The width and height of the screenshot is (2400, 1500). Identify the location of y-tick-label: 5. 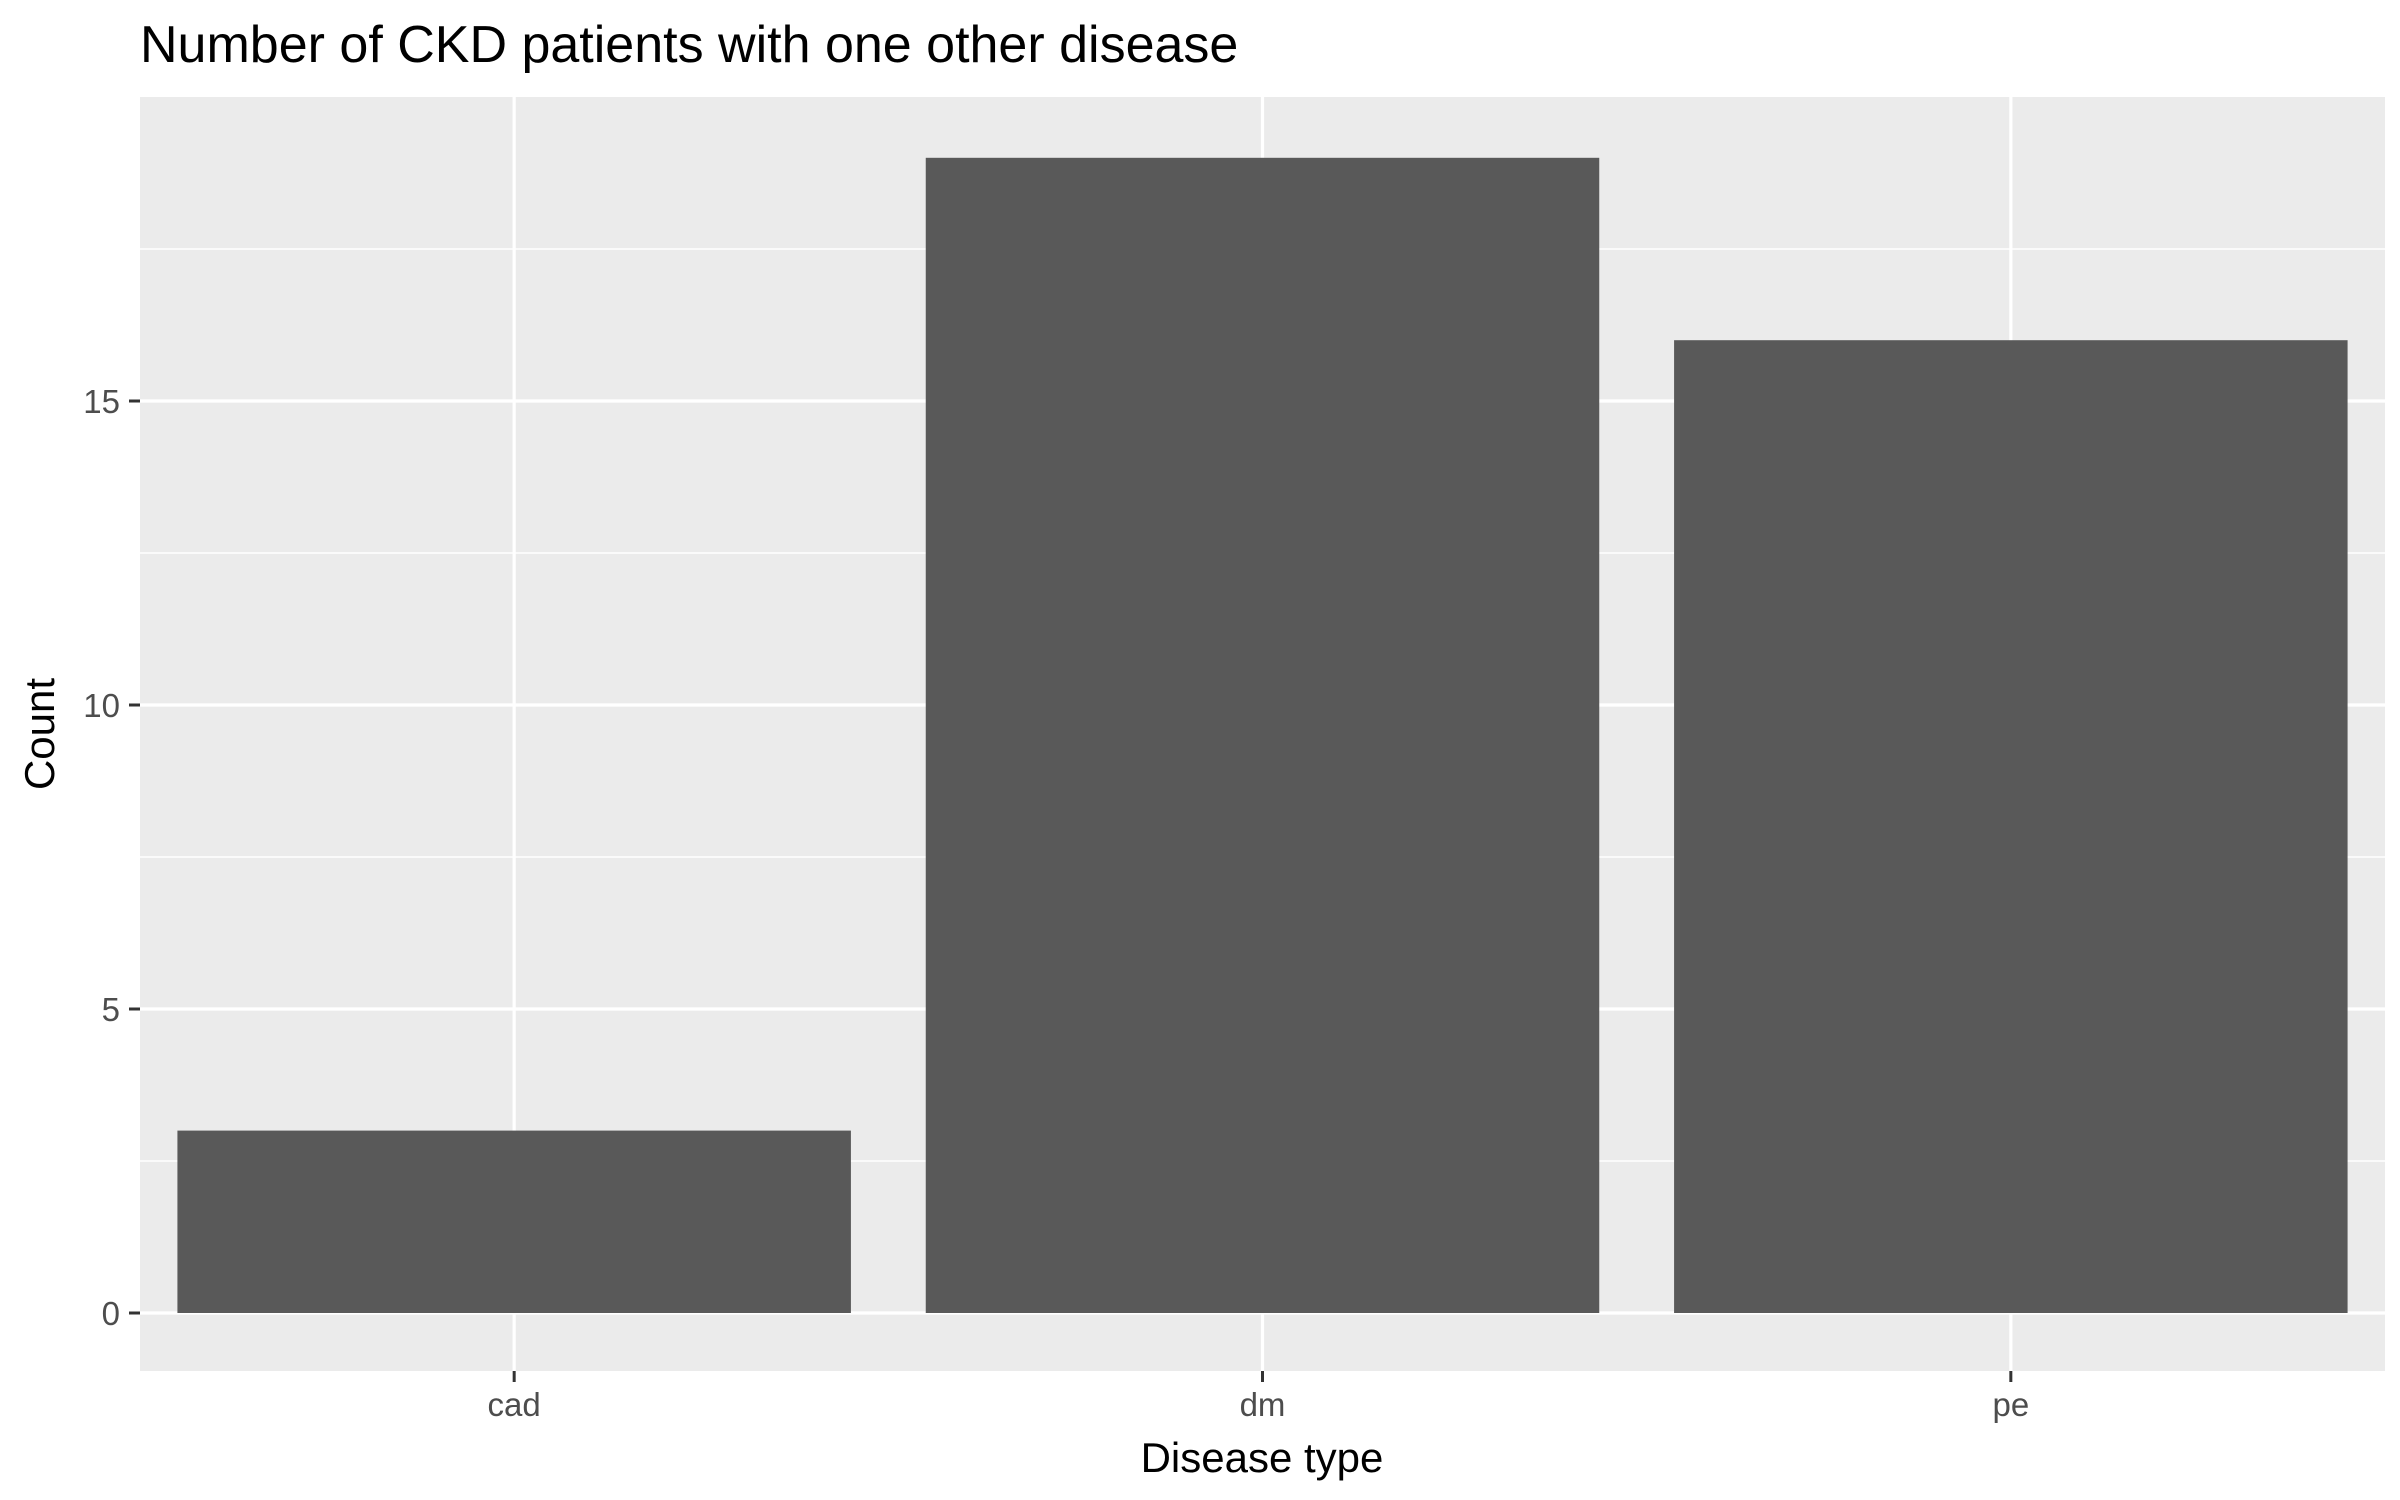
(111, 1009).